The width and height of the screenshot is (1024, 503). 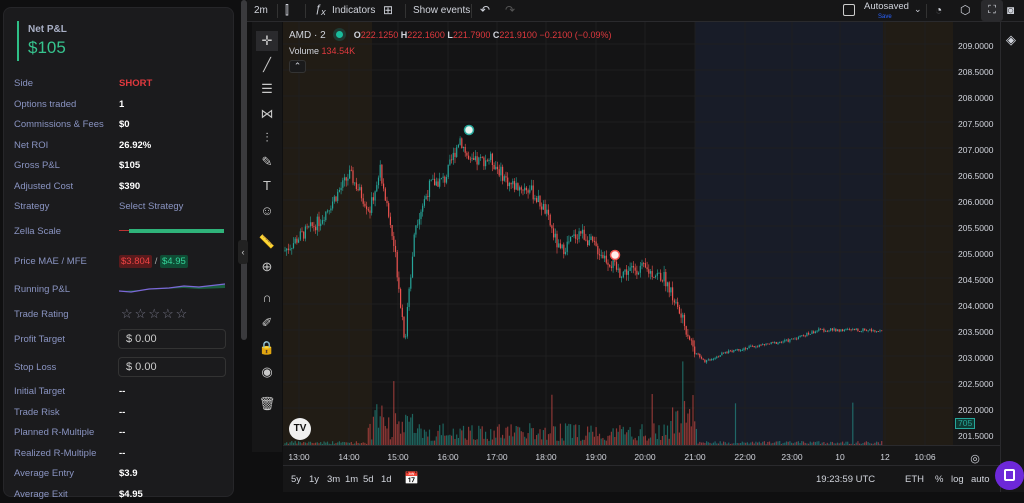 I want to click on trend-line-icon: ╱, so click(x=267, y=64).